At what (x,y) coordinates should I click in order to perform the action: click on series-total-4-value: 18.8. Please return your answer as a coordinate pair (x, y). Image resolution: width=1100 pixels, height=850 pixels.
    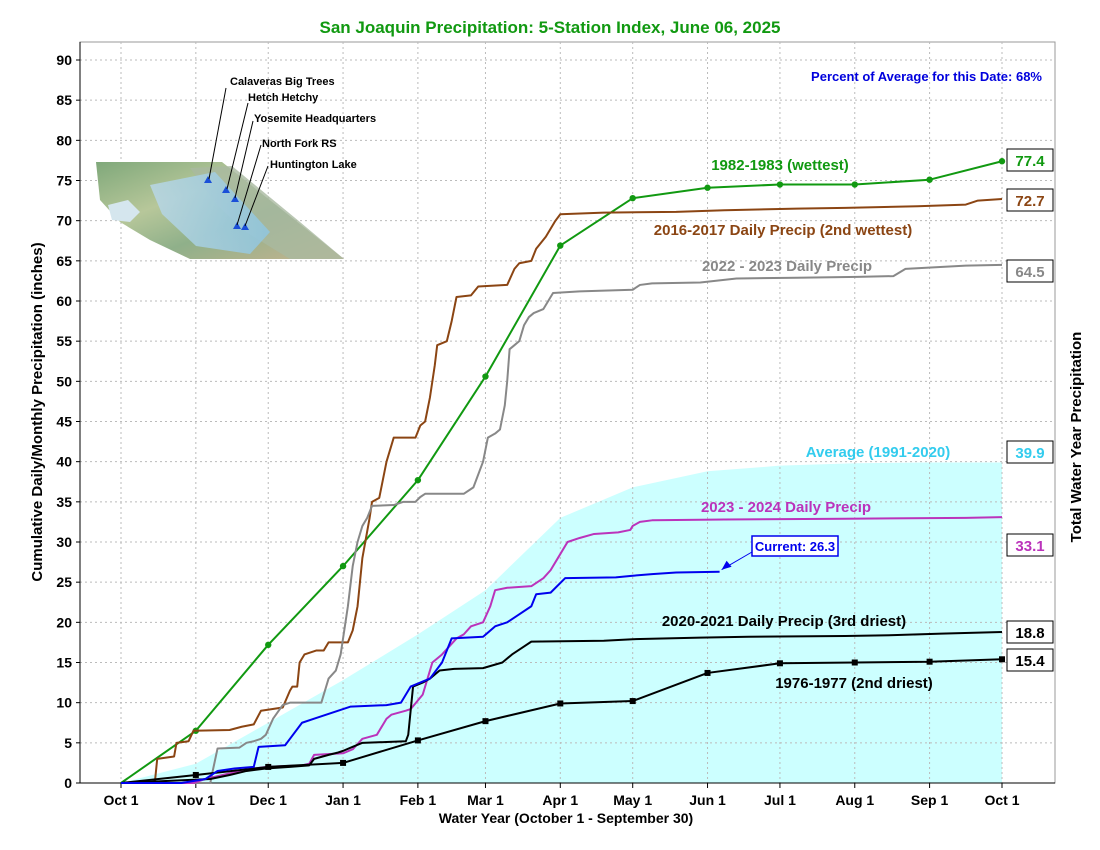
    Looking at the image, I should click on (1029, 633).